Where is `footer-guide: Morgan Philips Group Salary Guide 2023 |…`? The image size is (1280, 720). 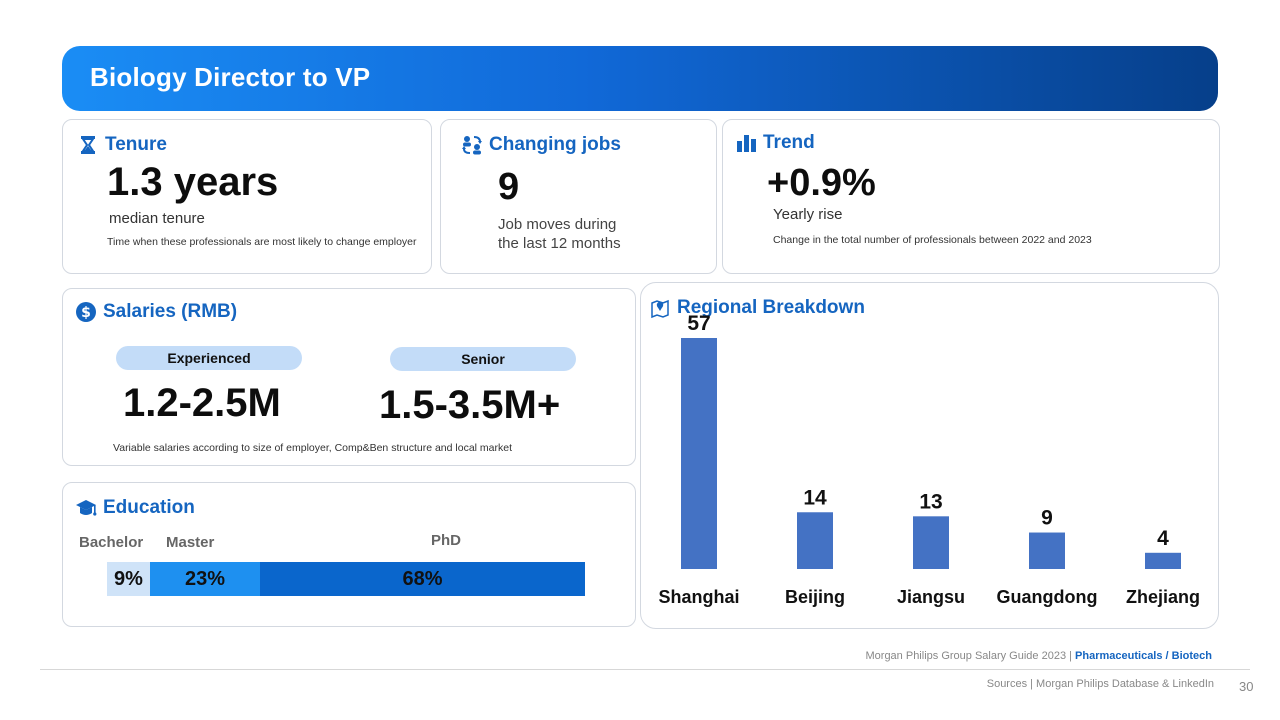 footer-guide: Morgan Philips Group Salary Guide 2023 |… is located at coordinates (1039, 656).